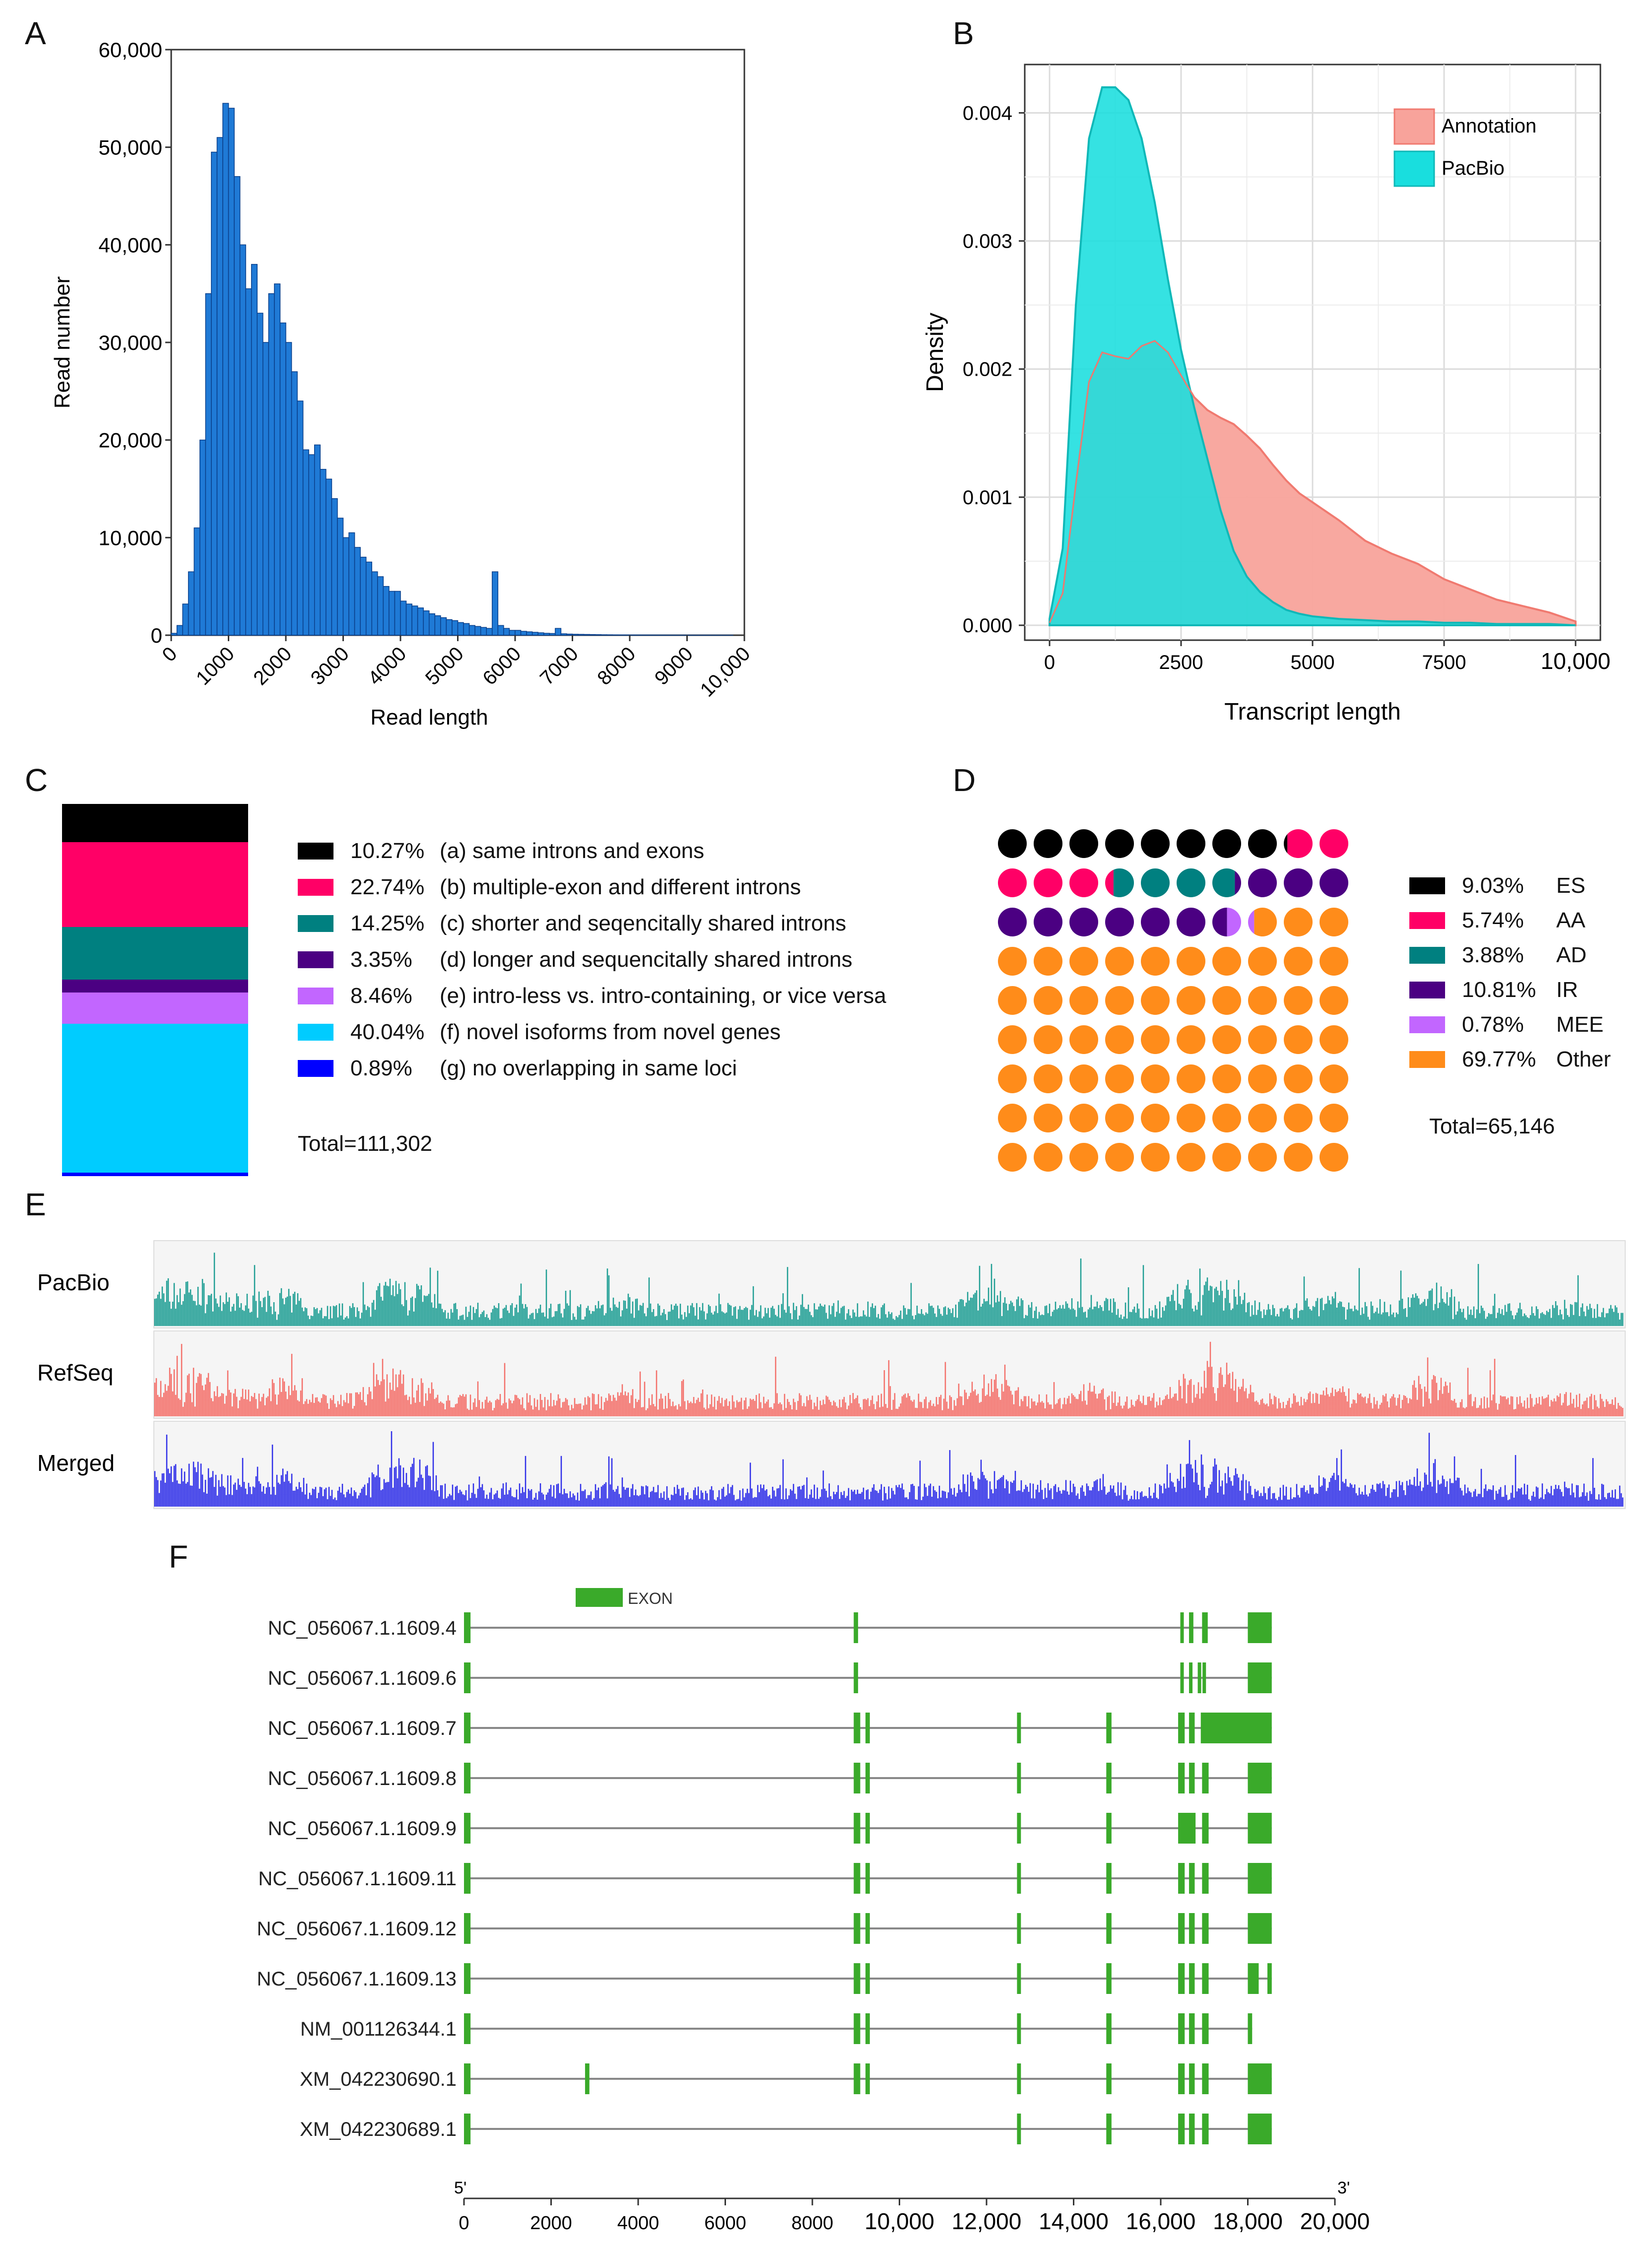  I want to click on y-tick-label-b: 0.001, so click(987, 498).